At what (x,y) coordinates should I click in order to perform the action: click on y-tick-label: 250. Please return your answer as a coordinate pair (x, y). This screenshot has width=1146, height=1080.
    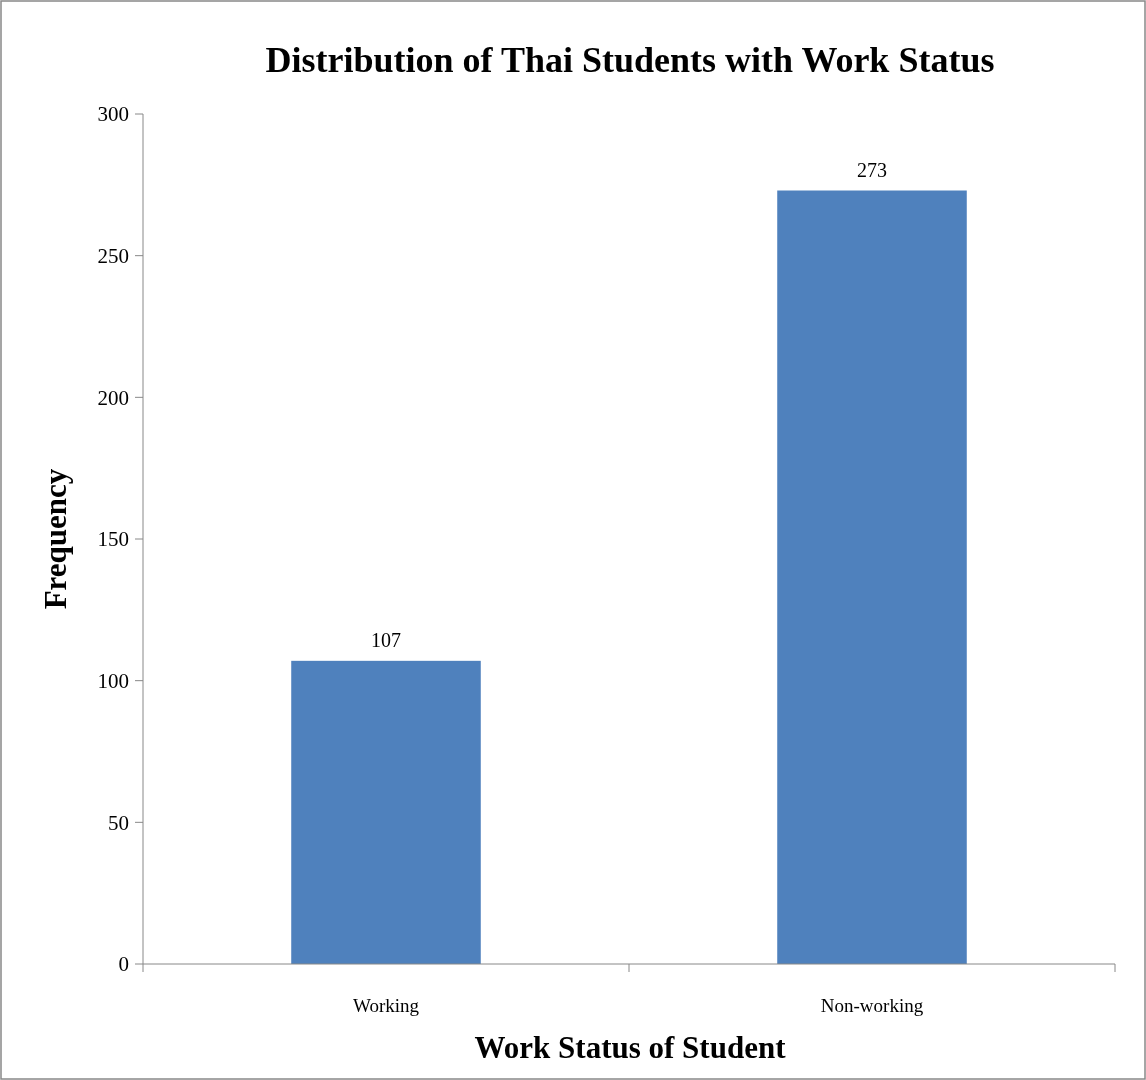
    Looking at the image, I should click on (113, 256).